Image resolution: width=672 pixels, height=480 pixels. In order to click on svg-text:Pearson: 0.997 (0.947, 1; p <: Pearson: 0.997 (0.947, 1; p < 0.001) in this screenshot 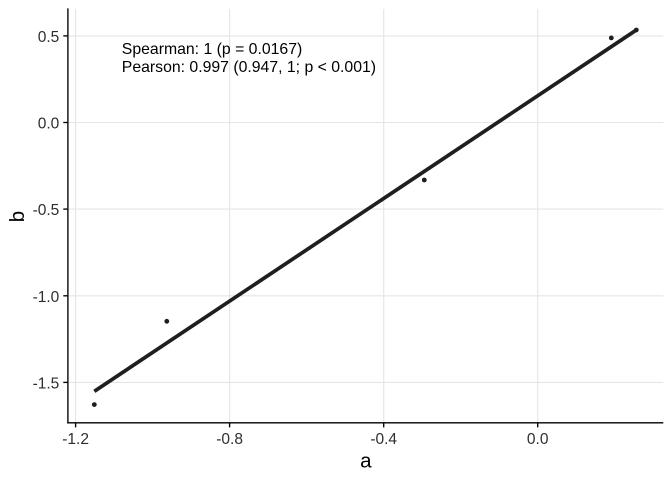, I will do `click(249, 67)`.